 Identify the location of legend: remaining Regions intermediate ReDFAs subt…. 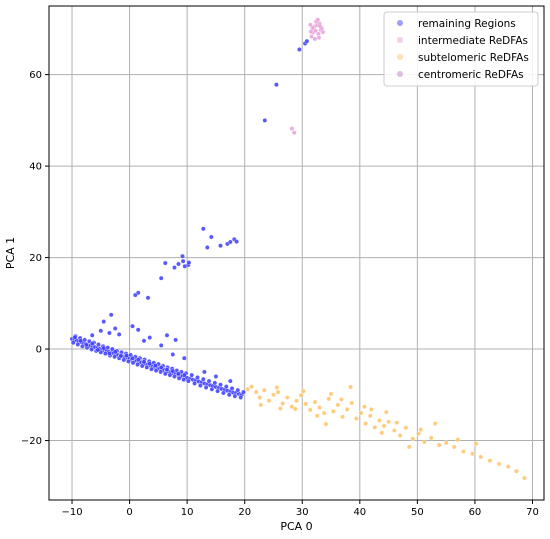
(461, 49).